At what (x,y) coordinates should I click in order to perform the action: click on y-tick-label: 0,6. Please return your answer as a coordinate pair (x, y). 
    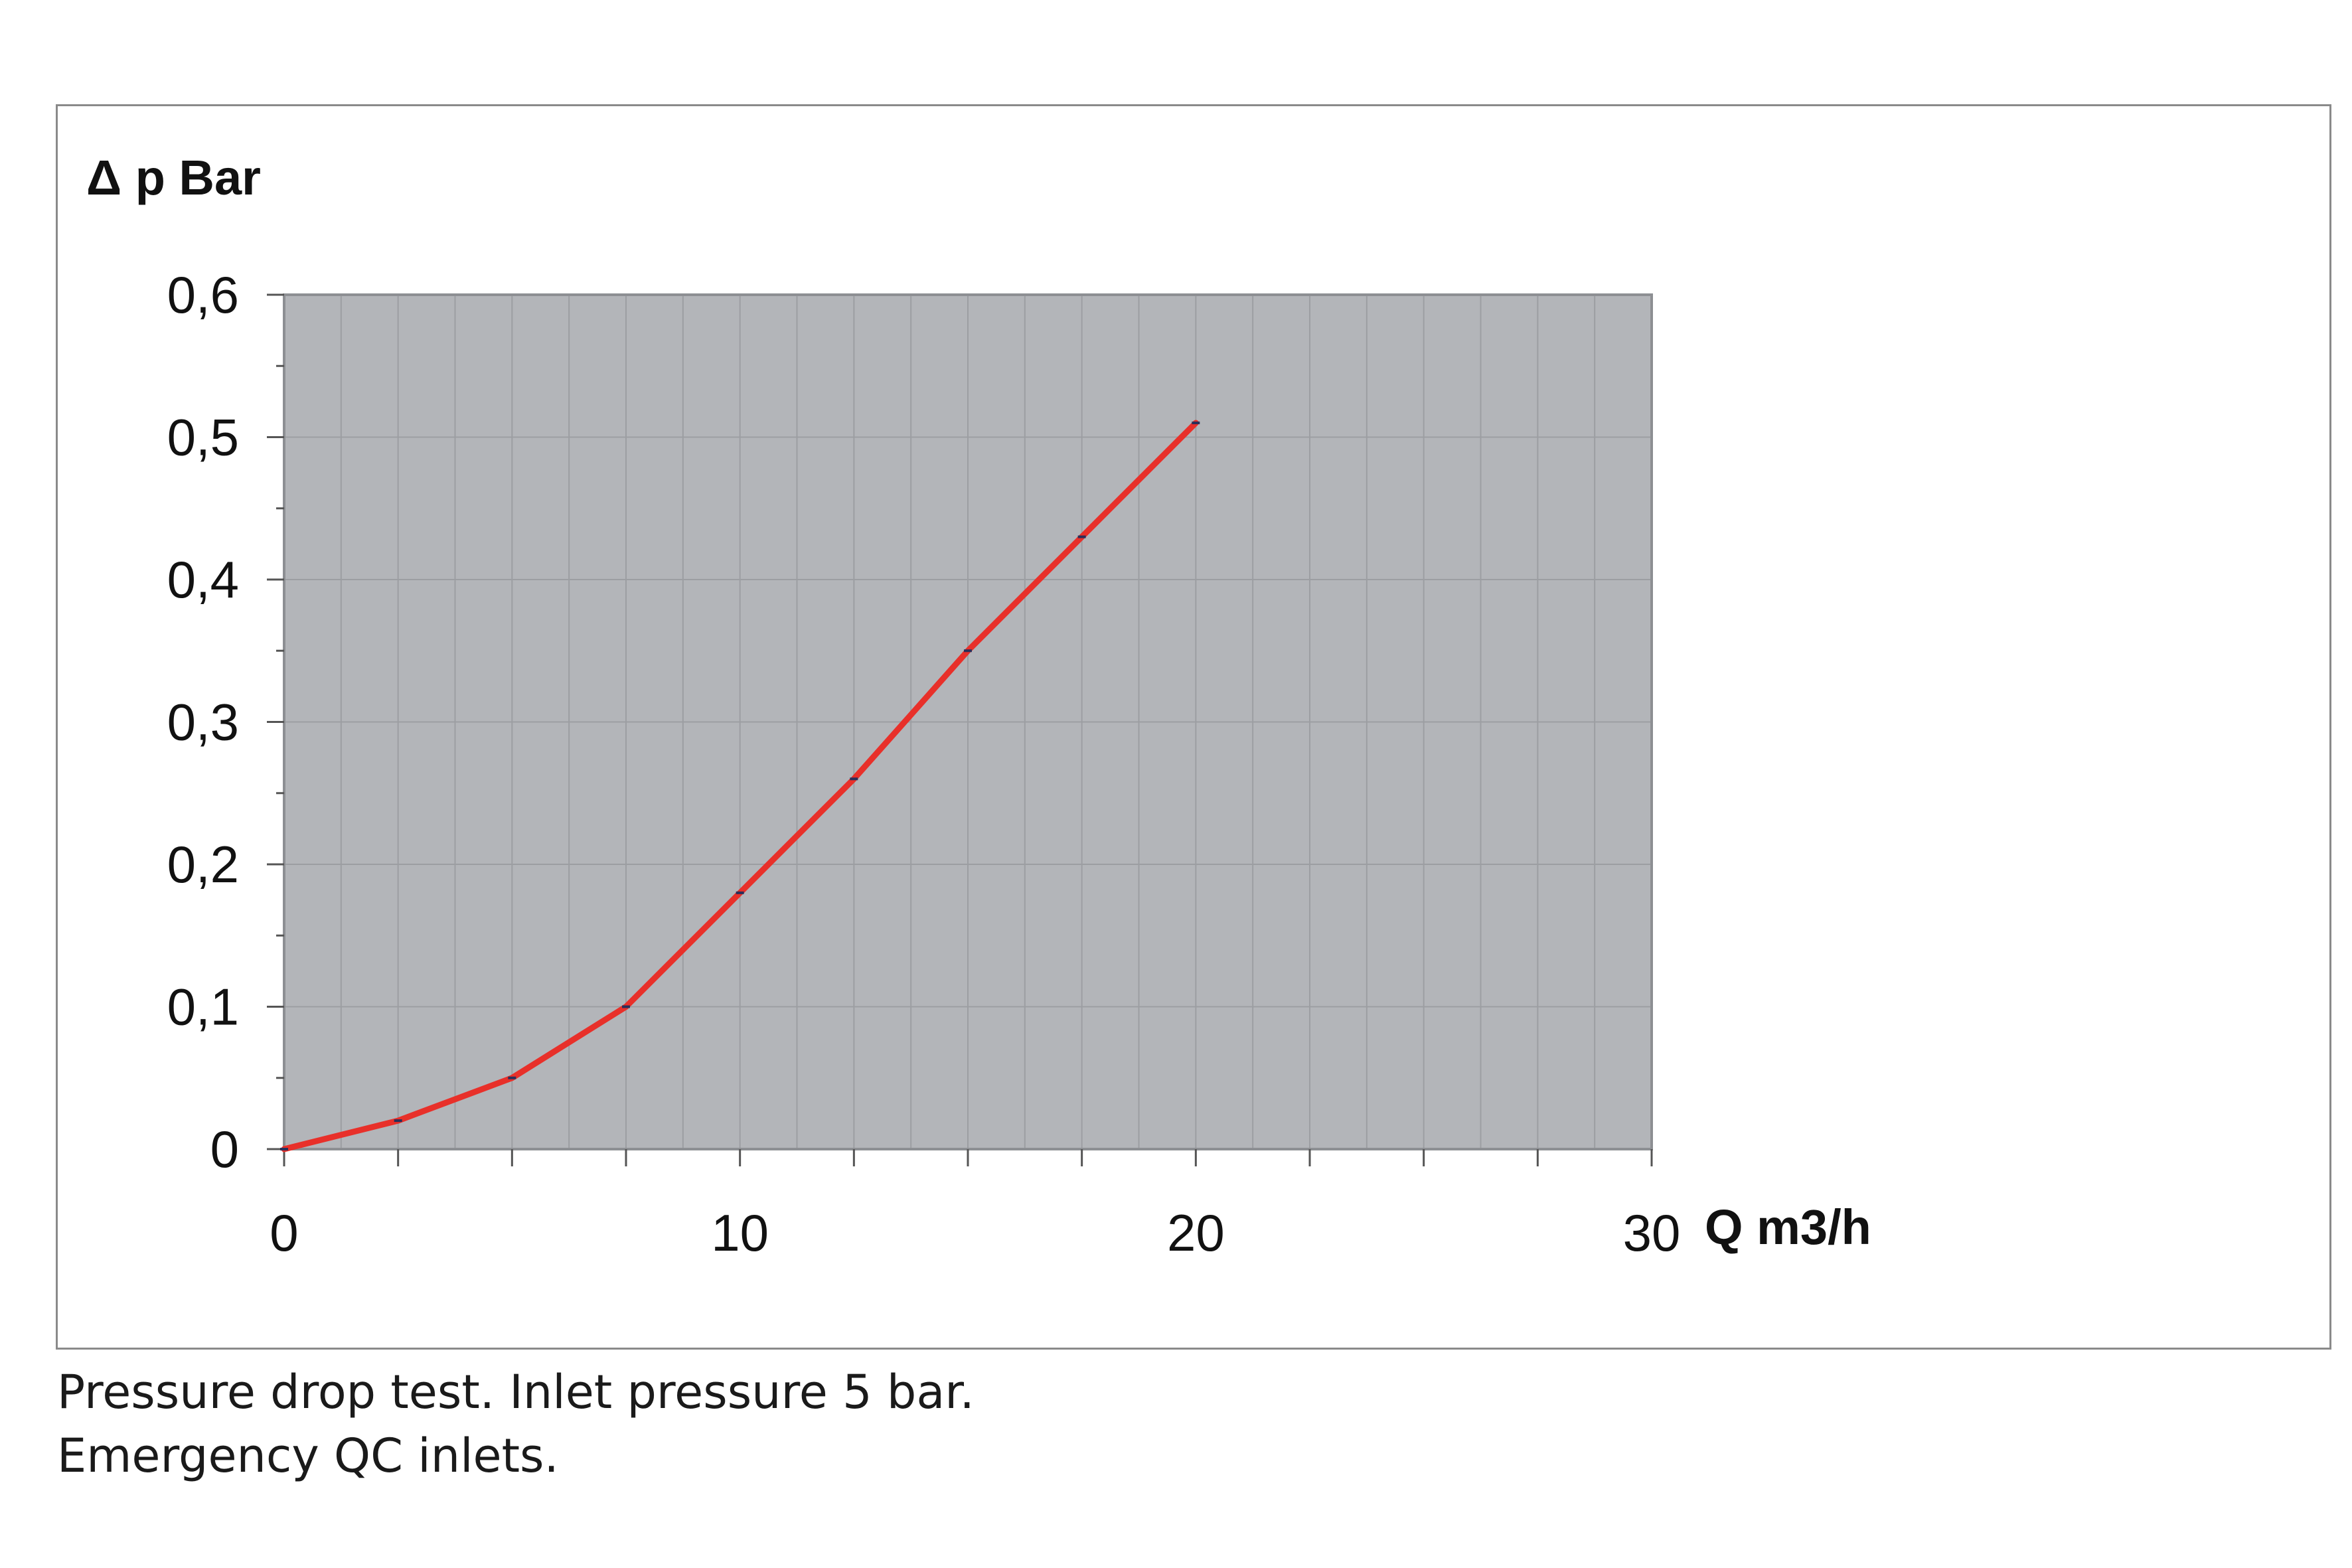
    Looking at the image, I should click on (203, 295).